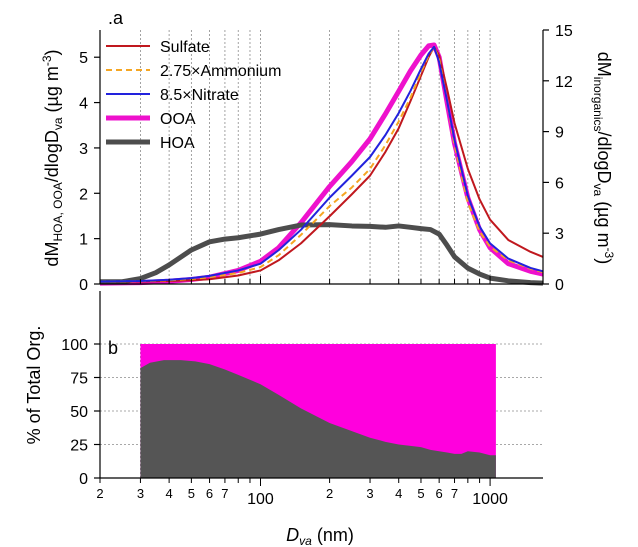 This screenshot has width=638, height=547. What do you see at coordinates (559, 285) in the screenshot?
I see `y-tick-label-right: 0` at bounding box center [559, 285].